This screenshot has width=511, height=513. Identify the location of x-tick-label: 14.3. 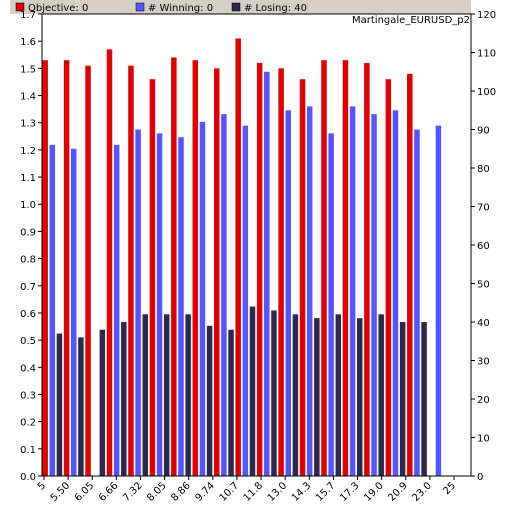
(302, 492).